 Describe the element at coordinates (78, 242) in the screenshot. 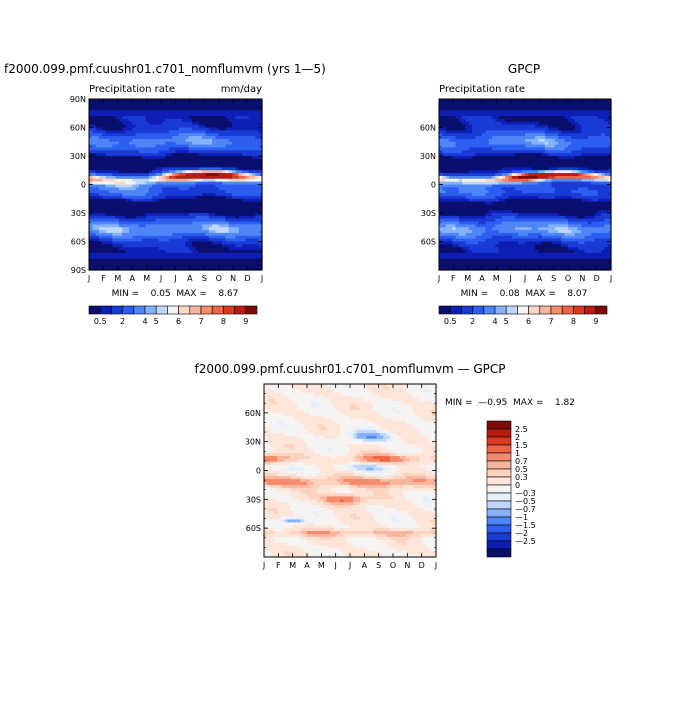

I see `y-tick-label: 60S` at that location.